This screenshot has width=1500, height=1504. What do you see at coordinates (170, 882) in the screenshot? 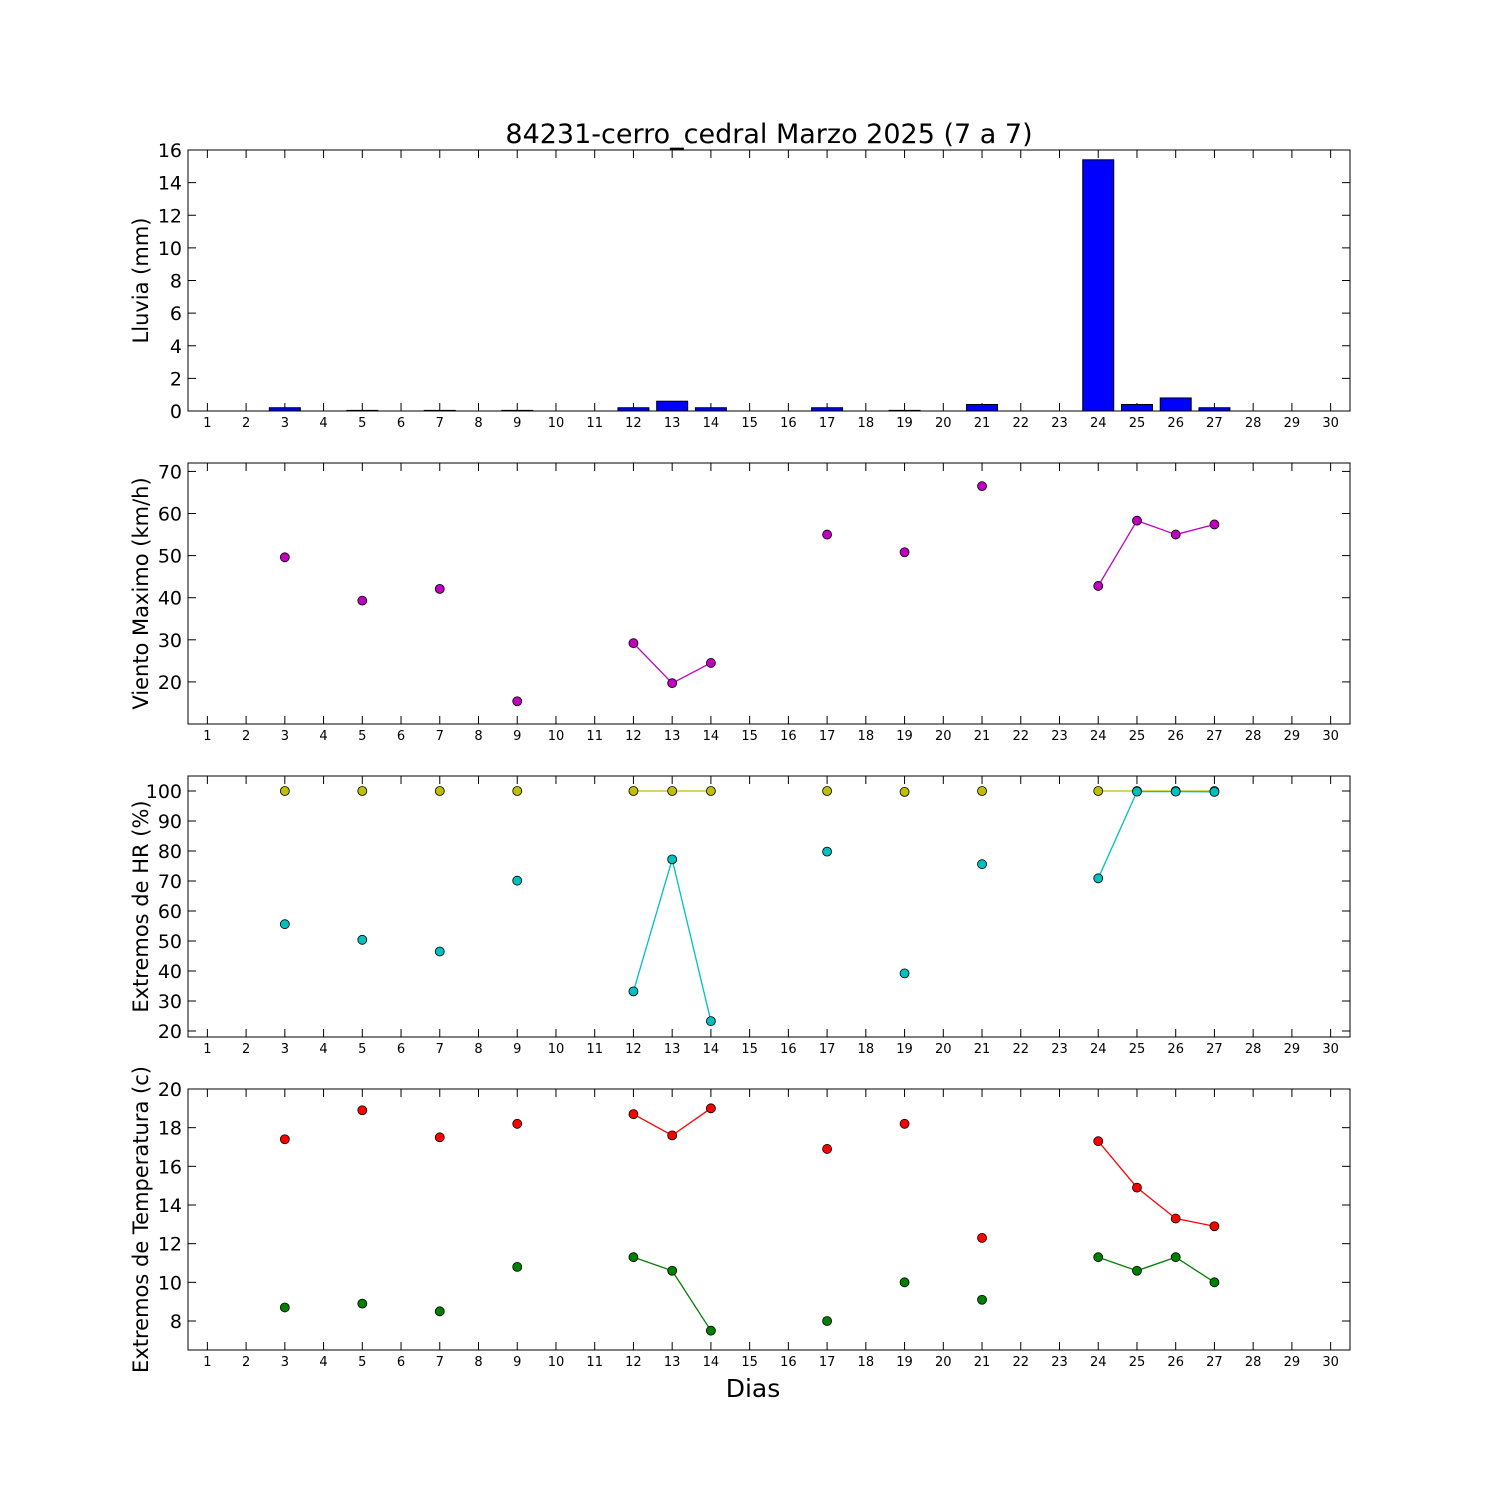
I see `y-tick-label: 70` at bounding box center [170, 882].